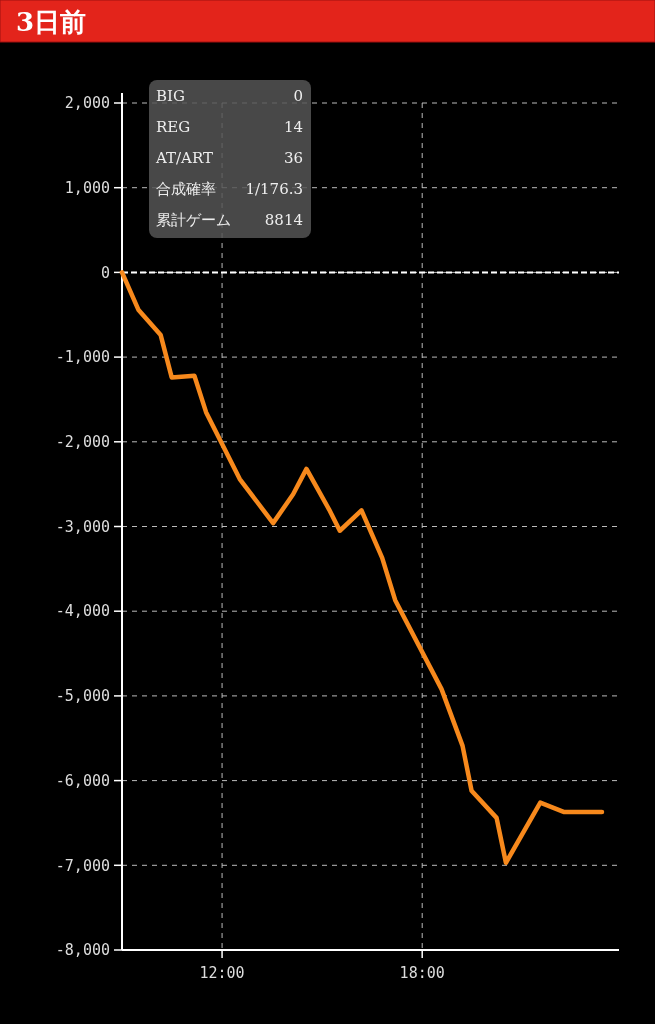 The width and height of the screenshot is (655, 1024). Describe the element at coordinates (298, 96) in the screenshot. I see `annotation: 0` at that location.